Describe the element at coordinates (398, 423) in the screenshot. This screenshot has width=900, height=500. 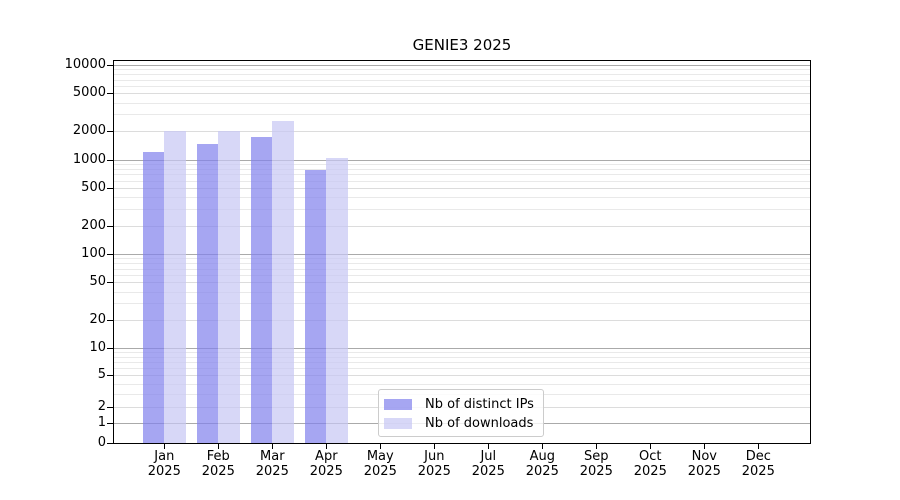
I see `legend-swatch-downloads` at that location.